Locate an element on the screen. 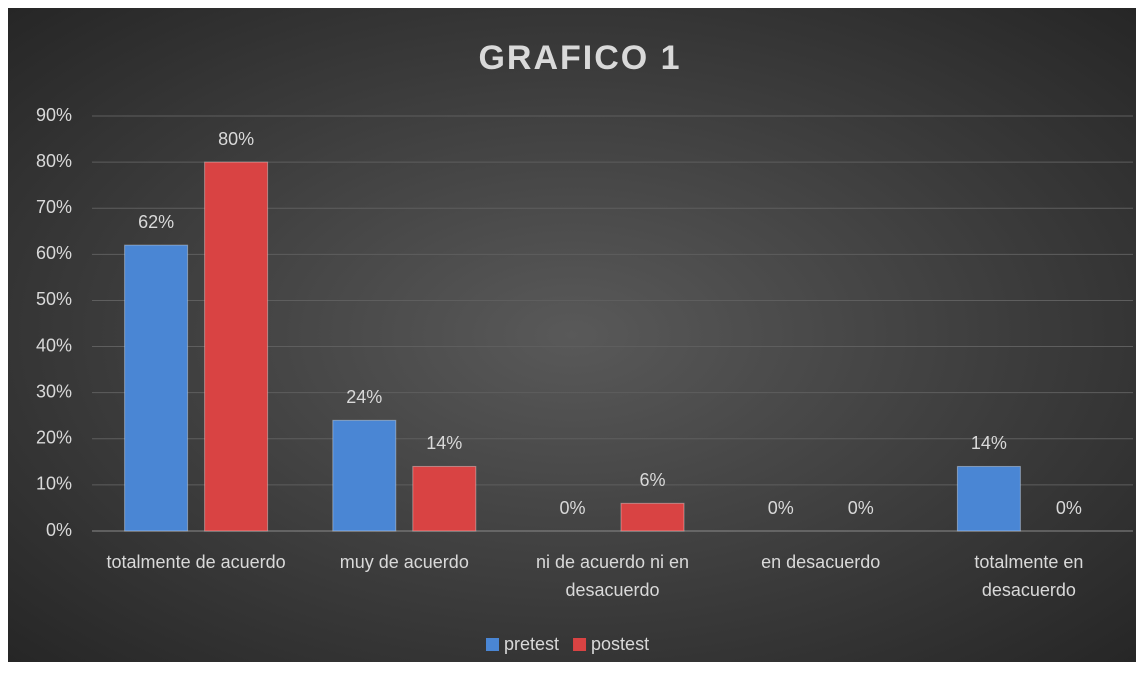  data-label: 24% is located at coordinates (364, 397).